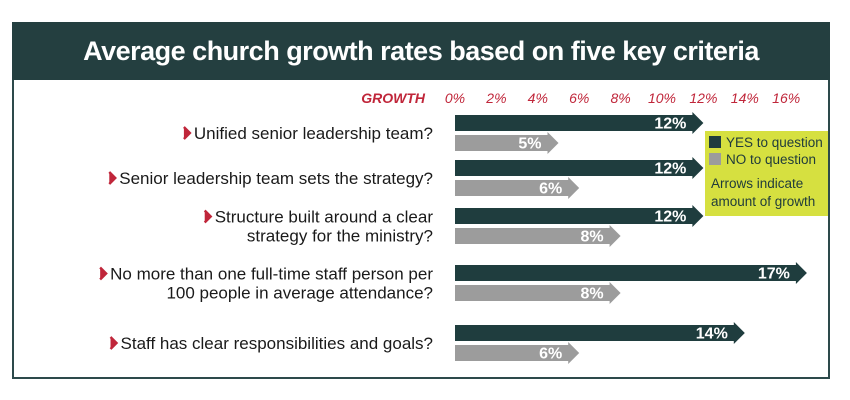 Image resolution: width=850 pixels, height=400 pixels. Describe the element at coordinates (324, 217) in the screenshot. I see `category-label: Structure built around a clear` at that location.